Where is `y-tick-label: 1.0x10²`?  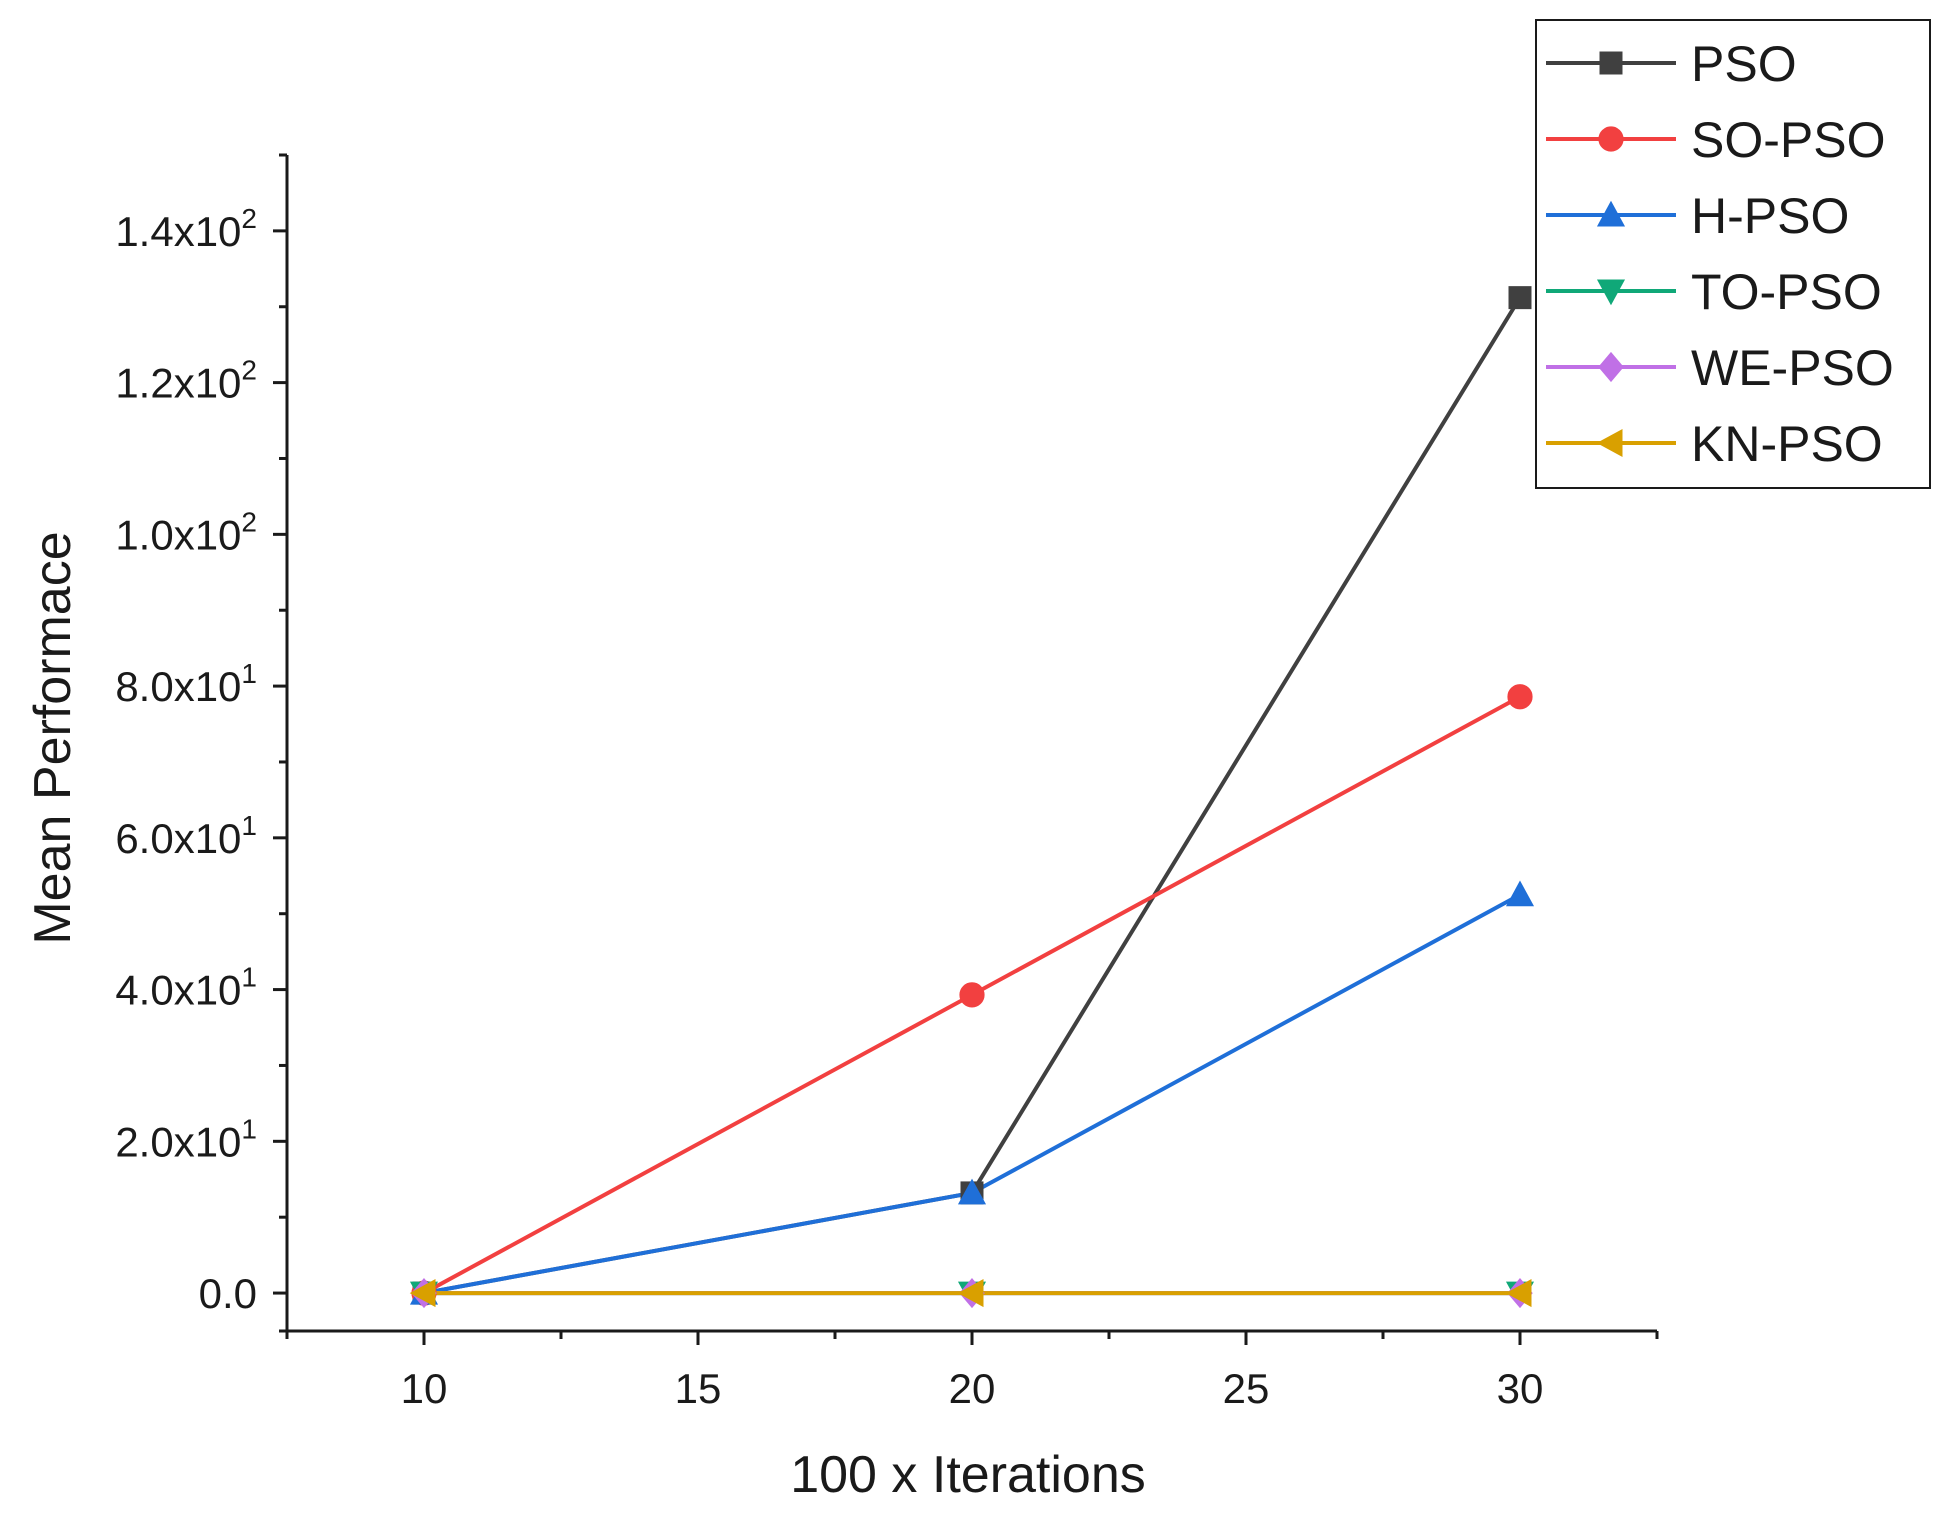 y-tick-label: 1.0x10² is located at coordinates (186, 532).